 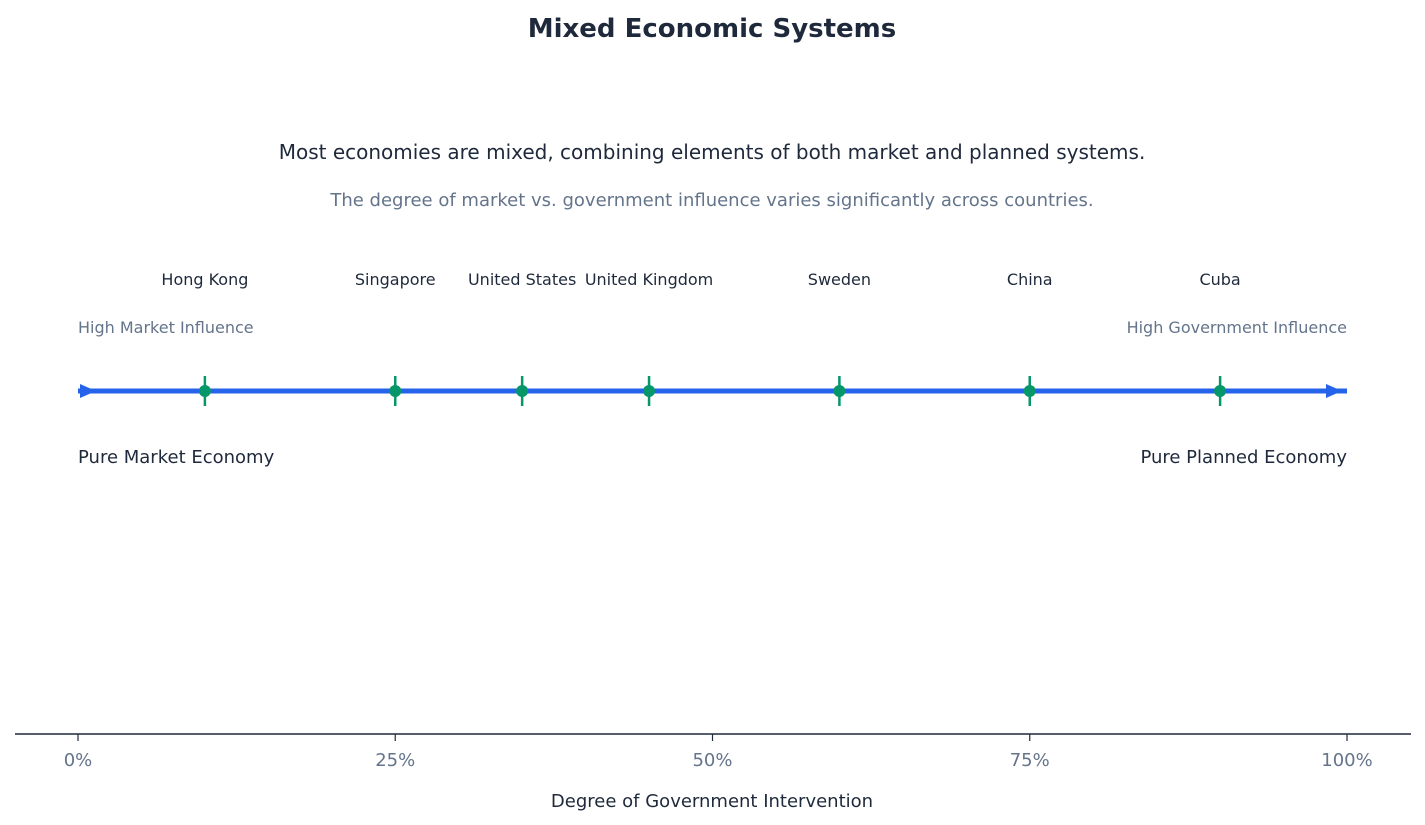 I want to click on point-label: Cuba, so click(x=1219, y=279).